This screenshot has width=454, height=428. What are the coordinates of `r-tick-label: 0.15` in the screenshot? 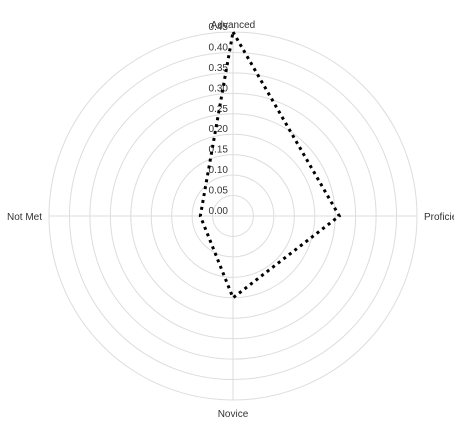 It's located at (219, 150).